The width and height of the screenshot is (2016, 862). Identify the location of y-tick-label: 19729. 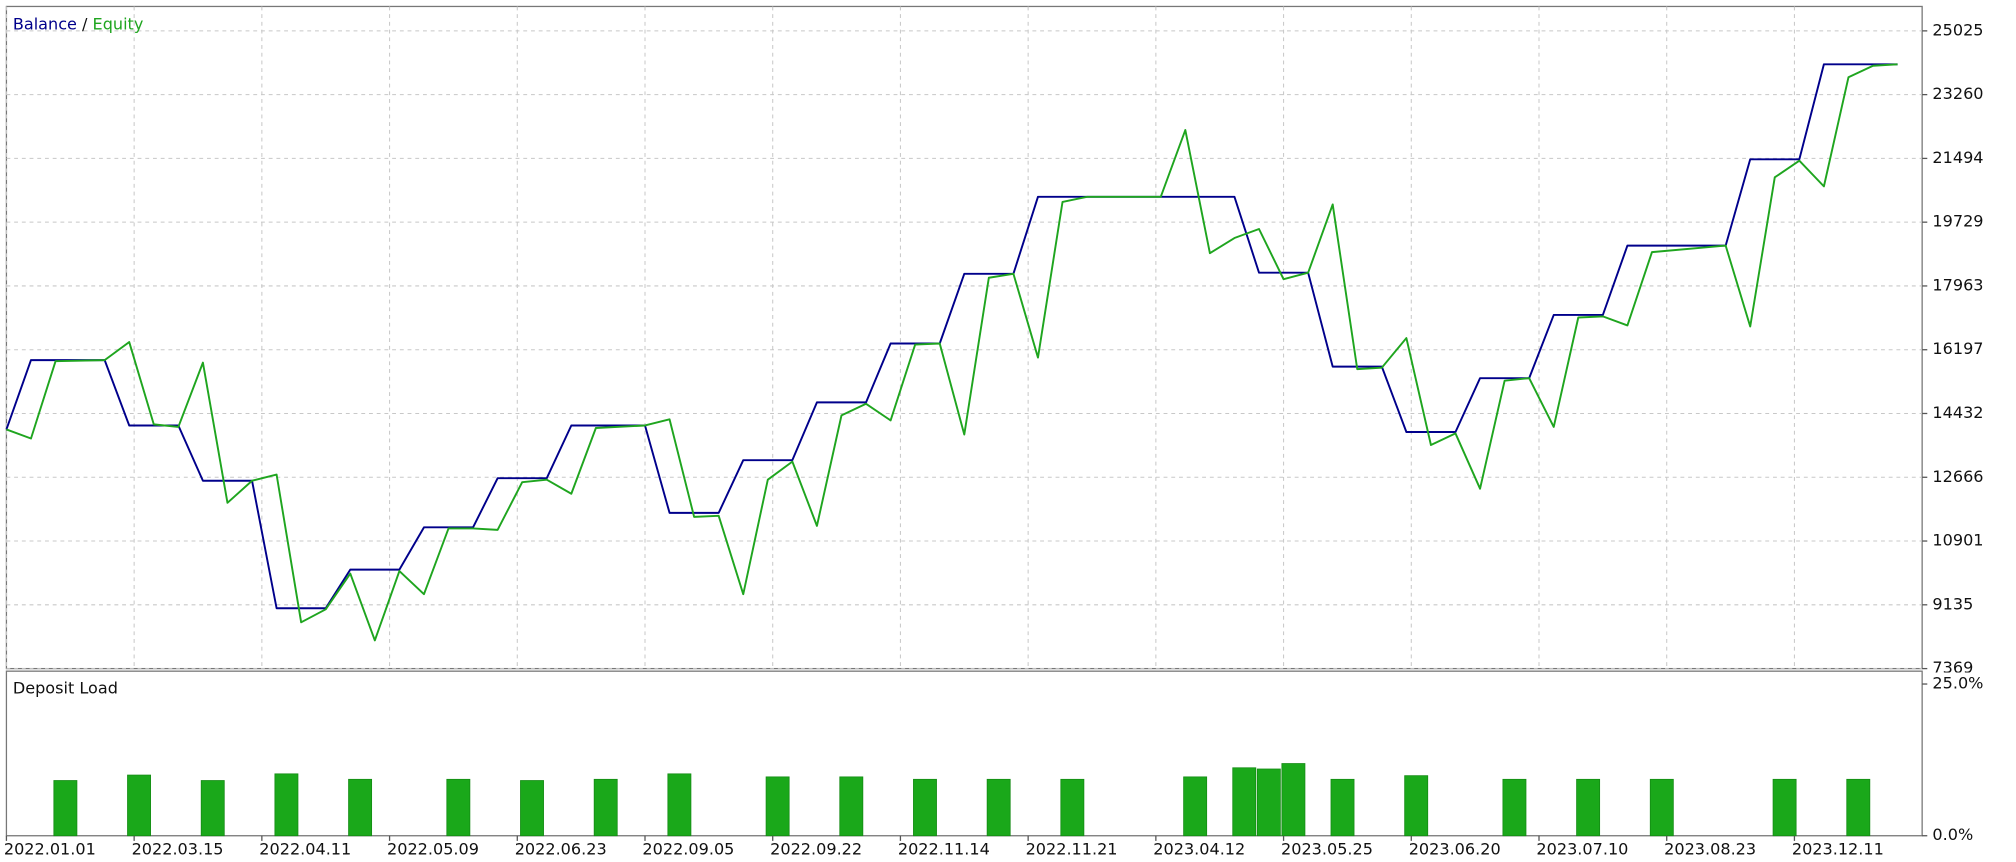
(1957, 221).